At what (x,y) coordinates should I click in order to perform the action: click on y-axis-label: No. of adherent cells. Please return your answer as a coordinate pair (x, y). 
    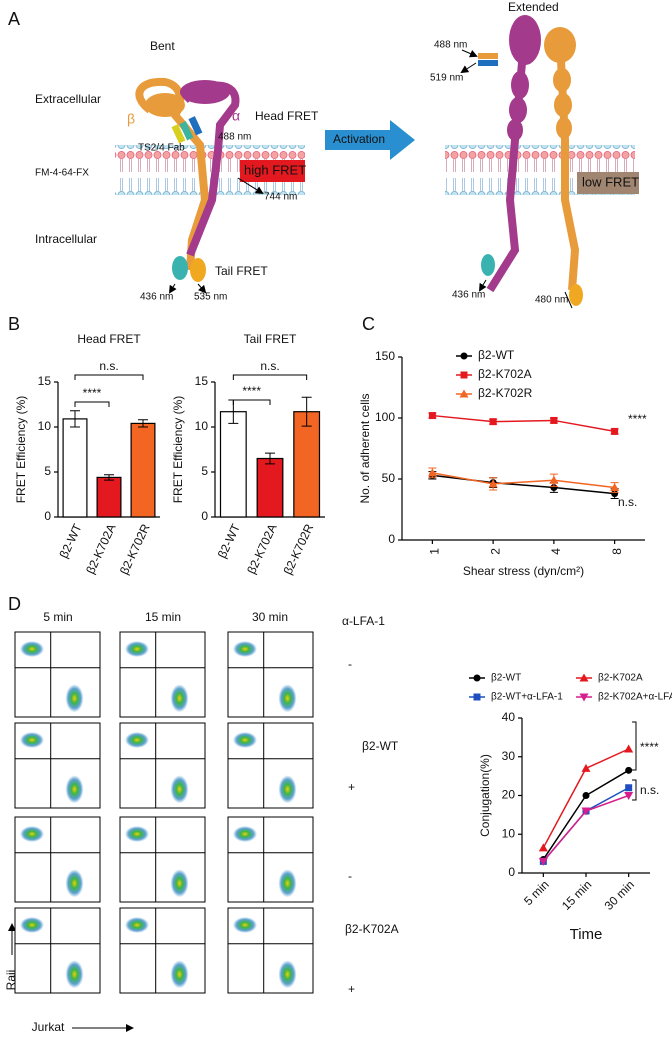
    Looking at the image, I should click on (365, 448).